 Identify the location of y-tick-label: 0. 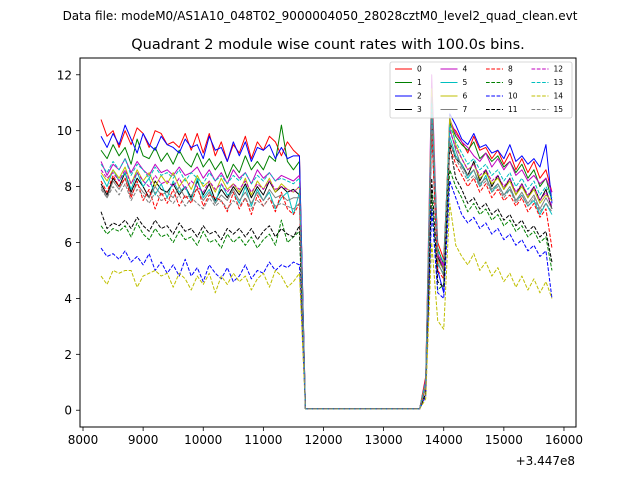
(68, 411).